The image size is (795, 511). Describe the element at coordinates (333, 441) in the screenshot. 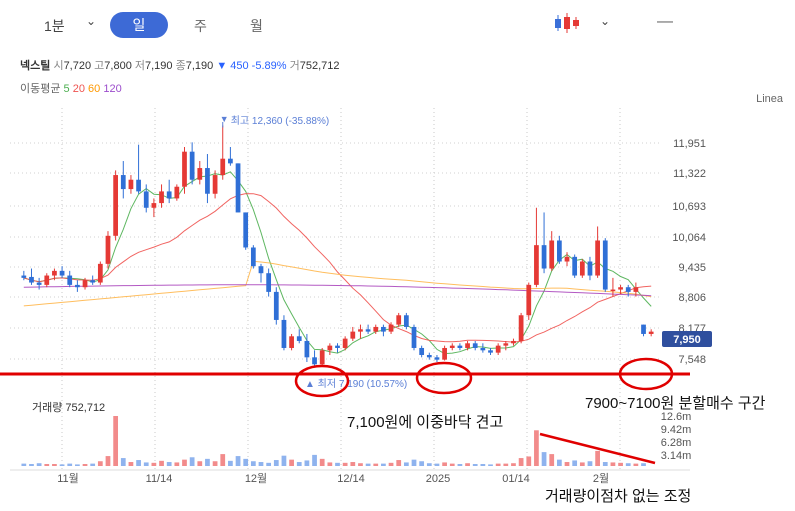

I see `volume-bars` at that location.